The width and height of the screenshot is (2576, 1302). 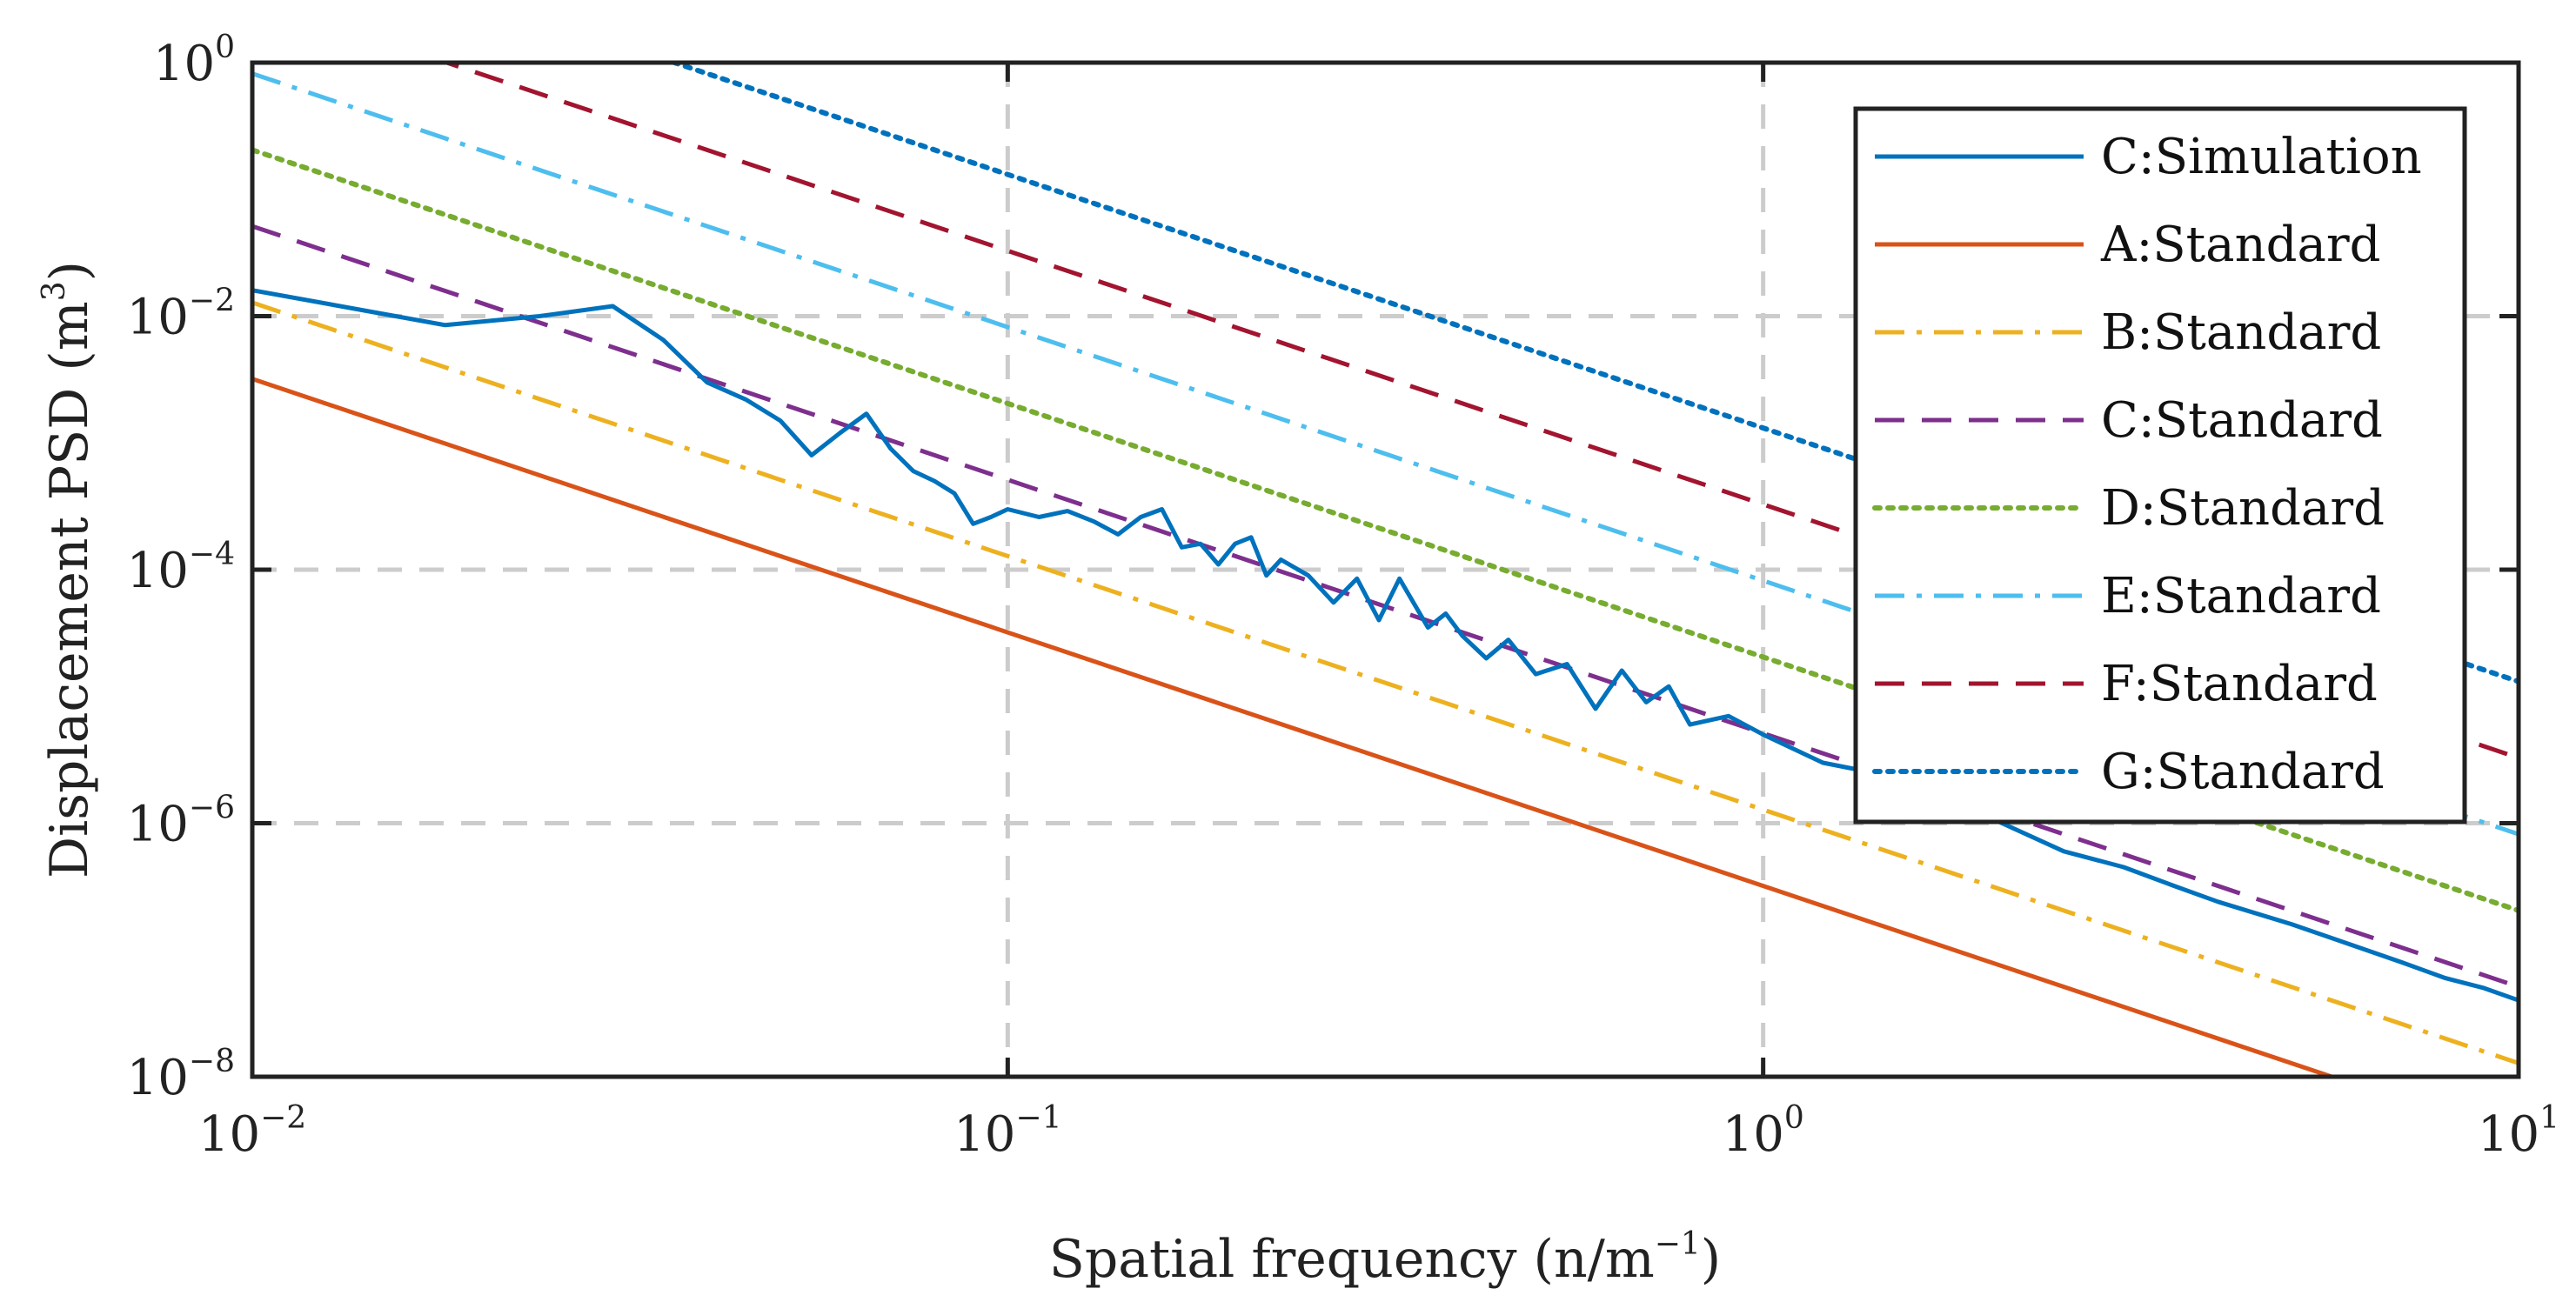 I want to click on x-tick-label: 10¹, so click(x=2518, y=1131).